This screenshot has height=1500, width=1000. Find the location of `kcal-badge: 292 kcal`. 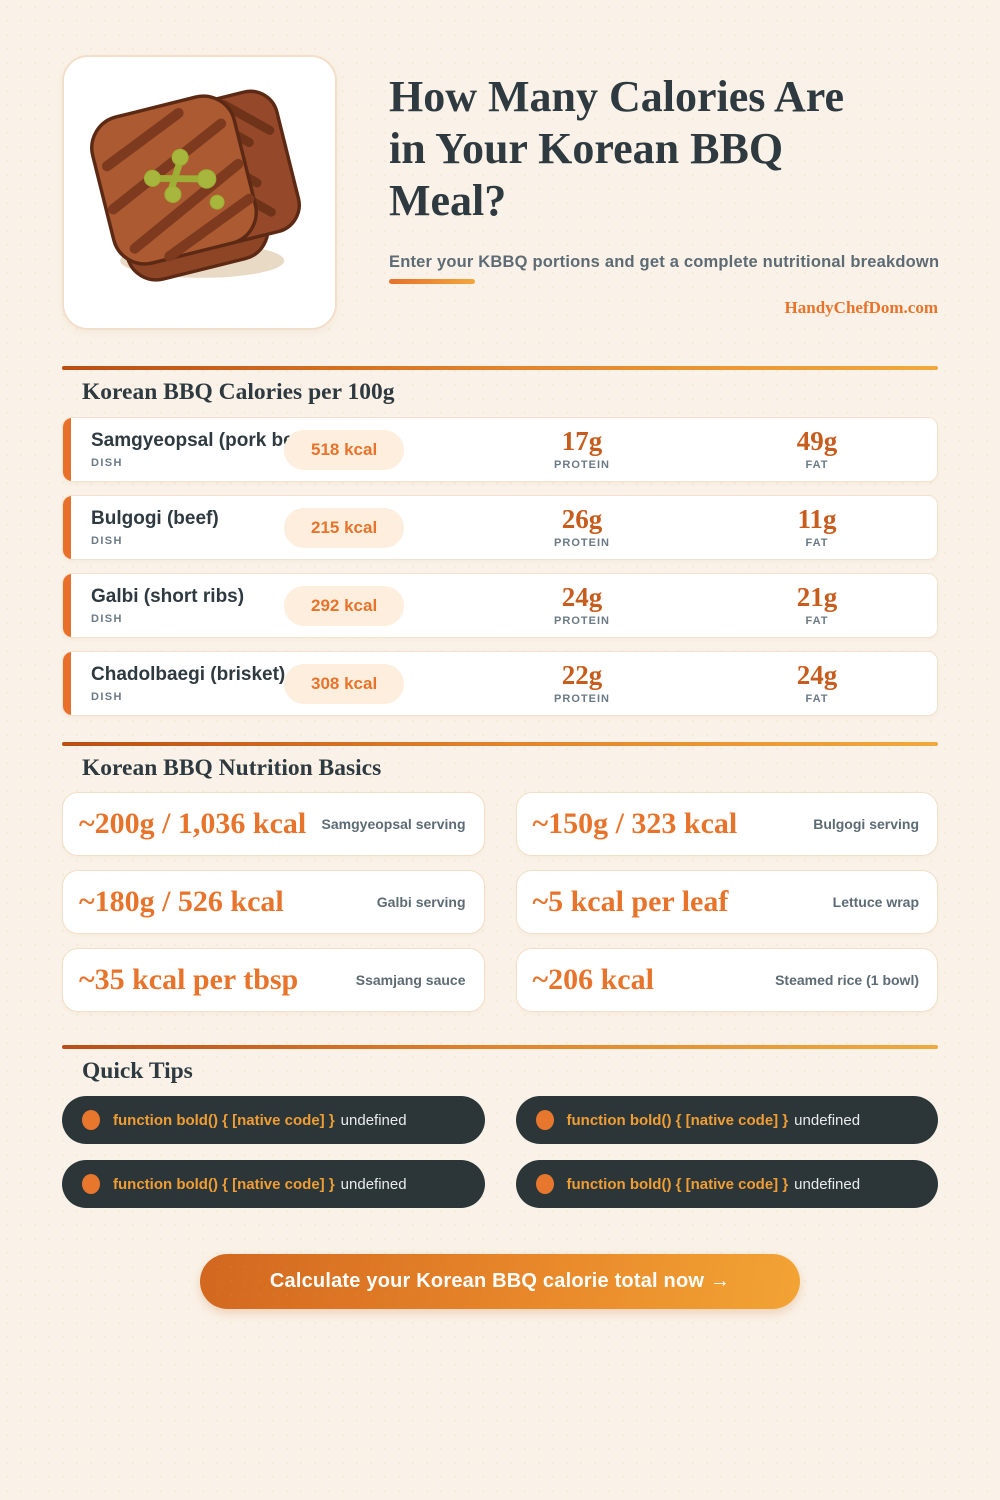

kcal-badge: 292 kcal is located at coordinates (344, 605).